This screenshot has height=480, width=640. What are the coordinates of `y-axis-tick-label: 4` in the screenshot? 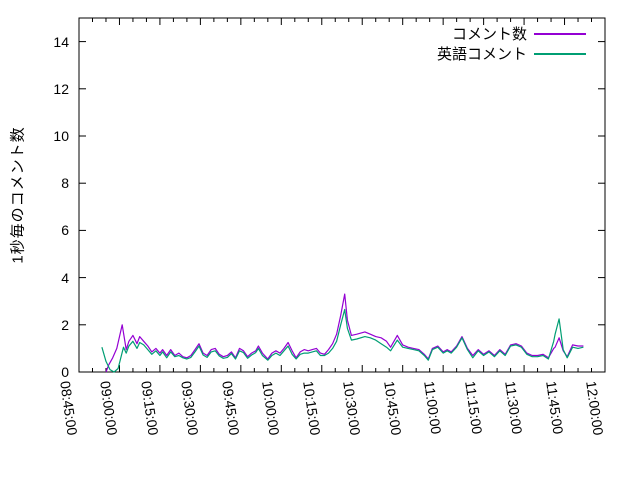 It's located at (65, 277).